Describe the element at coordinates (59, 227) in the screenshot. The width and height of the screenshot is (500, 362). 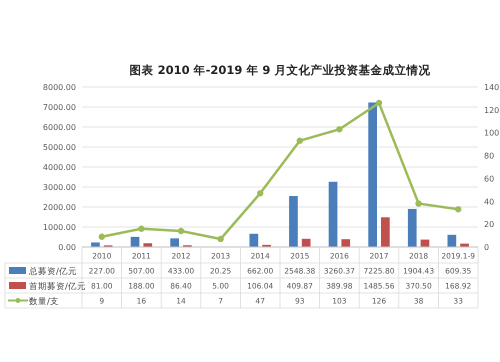
I see `y-tick-label: 1000.00` at that location.